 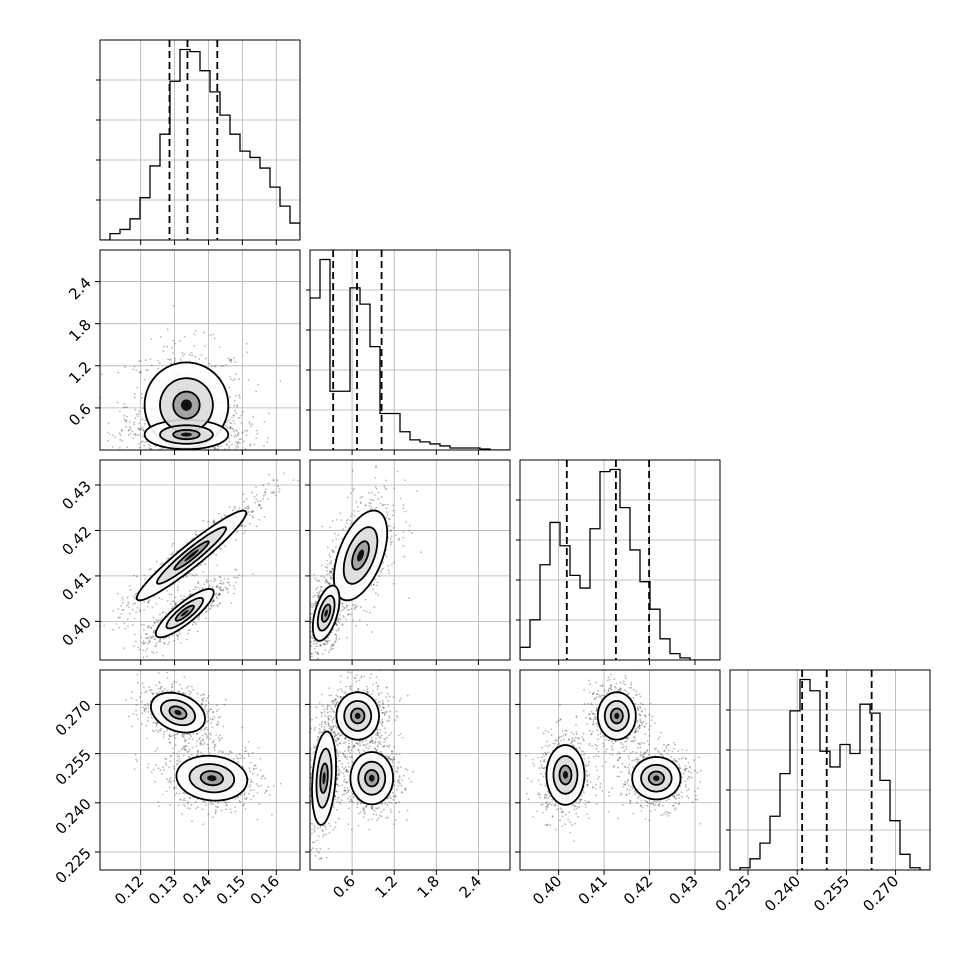 What do you see at coordinates (265, 890) in the screenshot?
I see `x-tick-label: 0.16` at bounding box center [265, 890].